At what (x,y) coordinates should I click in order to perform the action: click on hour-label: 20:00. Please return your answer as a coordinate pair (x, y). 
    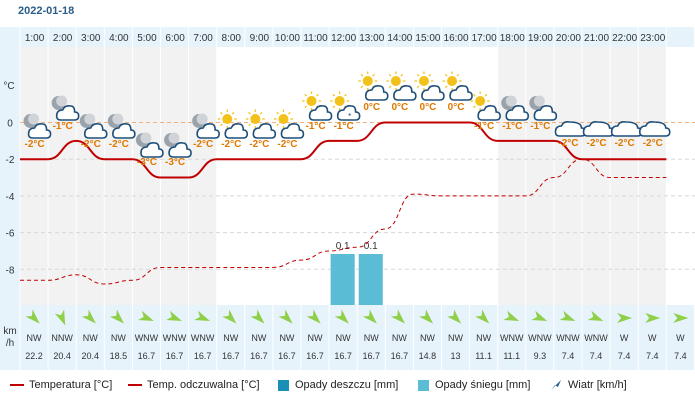
    Looking at the image, I should click on (568, 38).